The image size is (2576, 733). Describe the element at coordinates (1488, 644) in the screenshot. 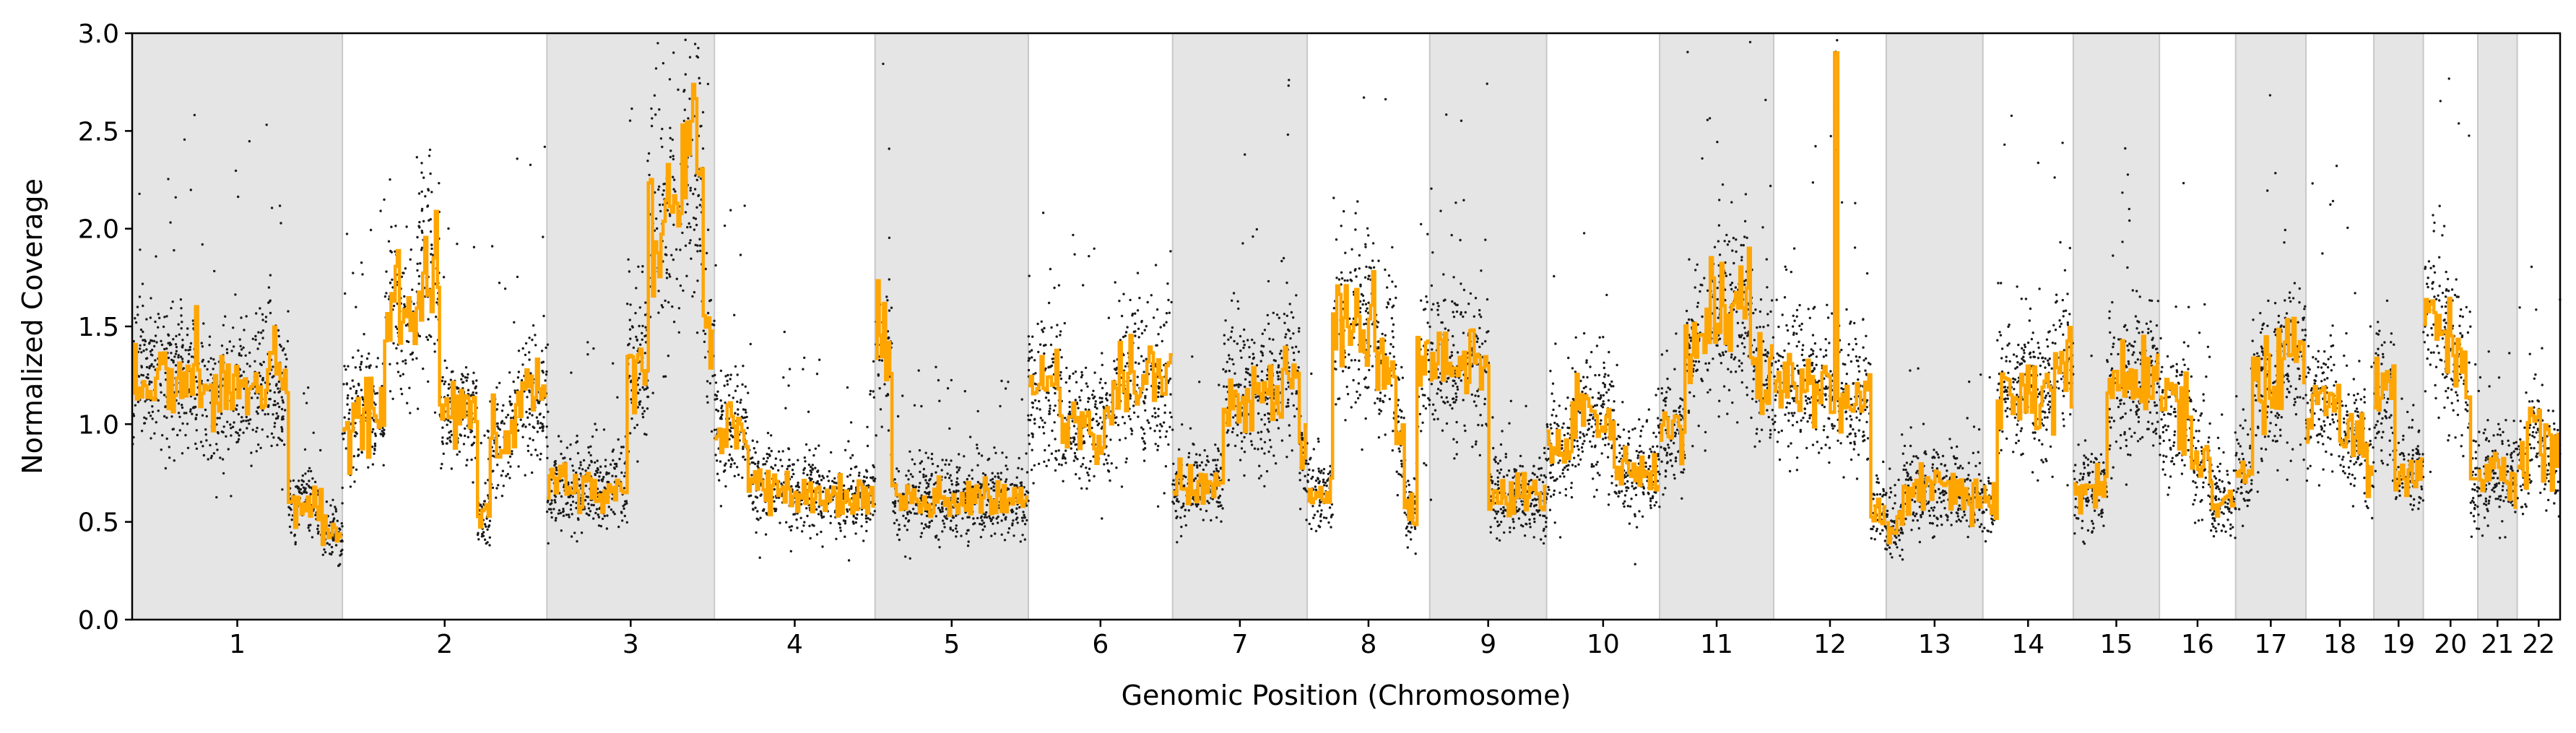

I see `x-tick-label: 9` at that location.